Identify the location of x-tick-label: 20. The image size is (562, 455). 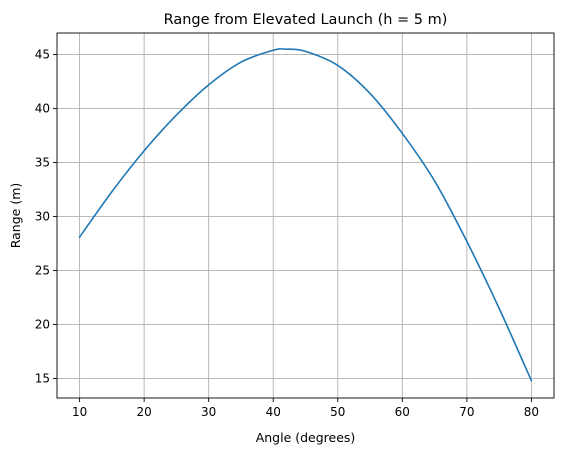
(143, 412).